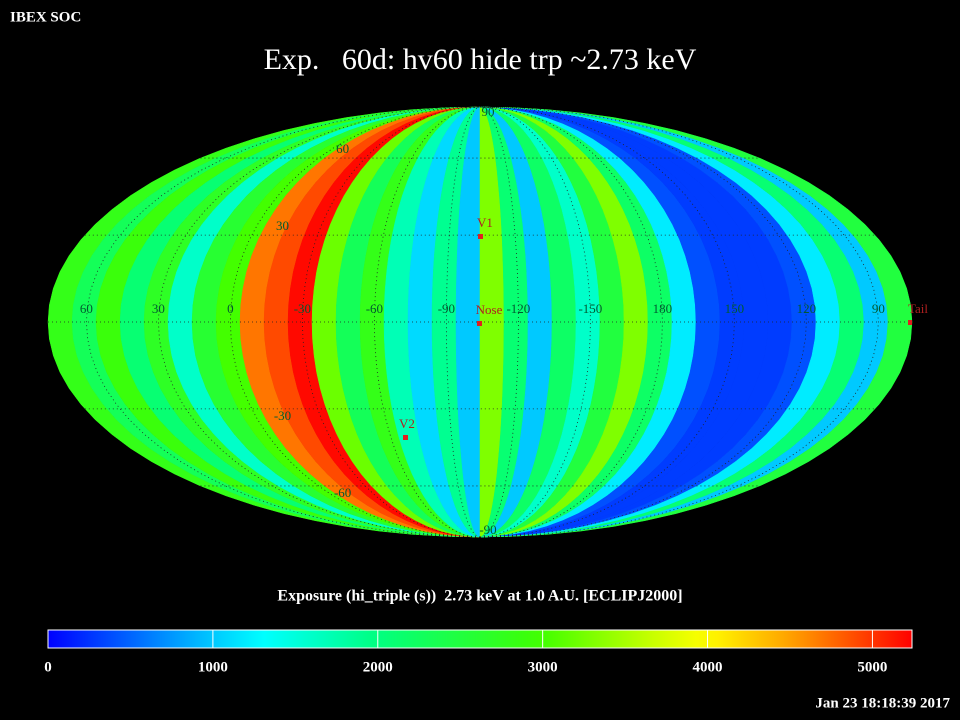  Describe the element at coordinates (807, 308) in the screenshot. I see `lon-label: 120` at that location.